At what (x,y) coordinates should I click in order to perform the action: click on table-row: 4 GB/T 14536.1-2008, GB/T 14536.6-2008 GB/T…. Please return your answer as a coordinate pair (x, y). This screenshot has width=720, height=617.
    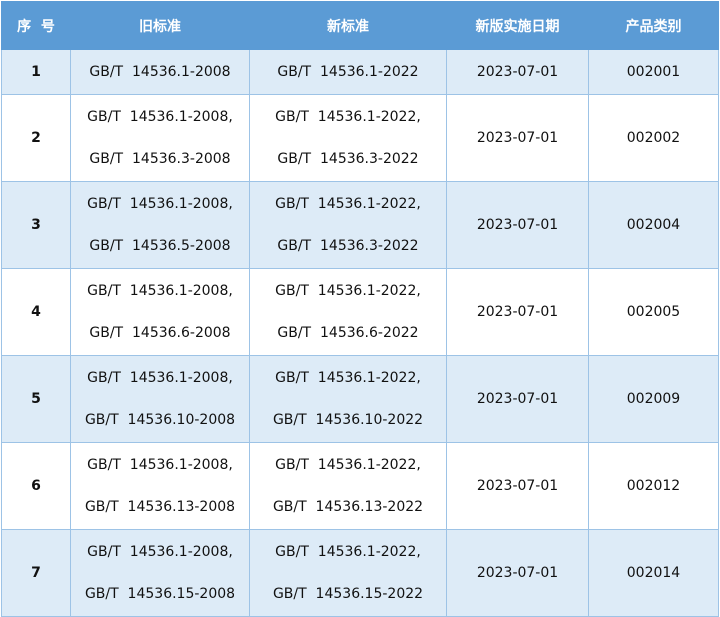
    Looking at the image, I should click on (360, 312).